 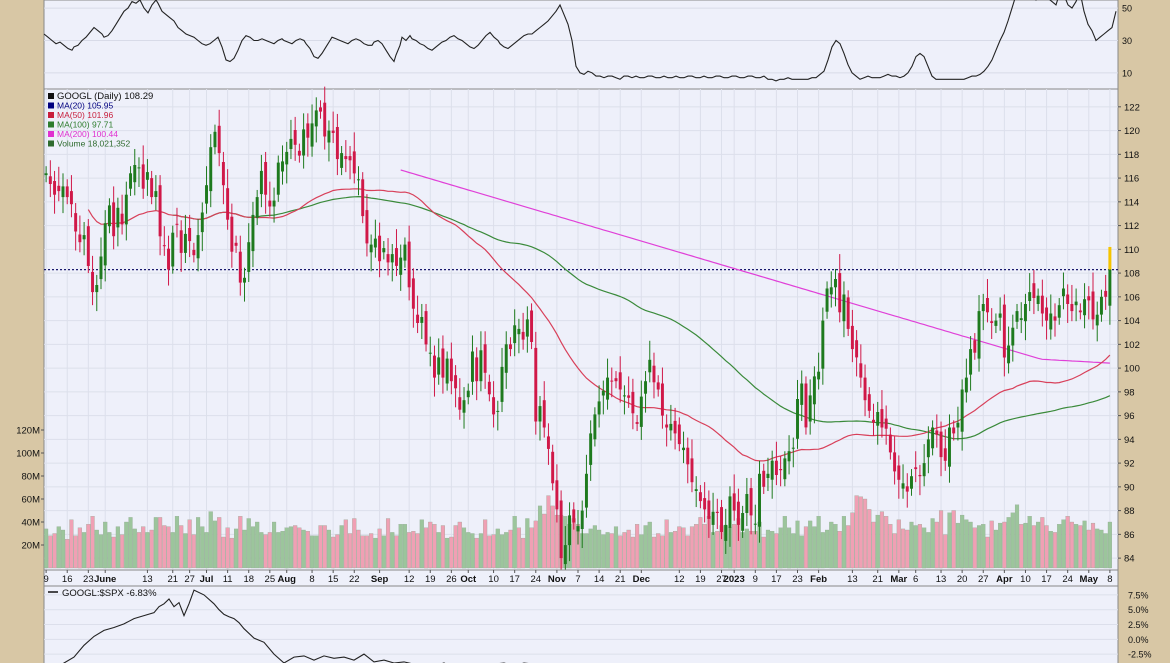 I want to click on x-tick-label: Sep, so click(x=380, y=579).